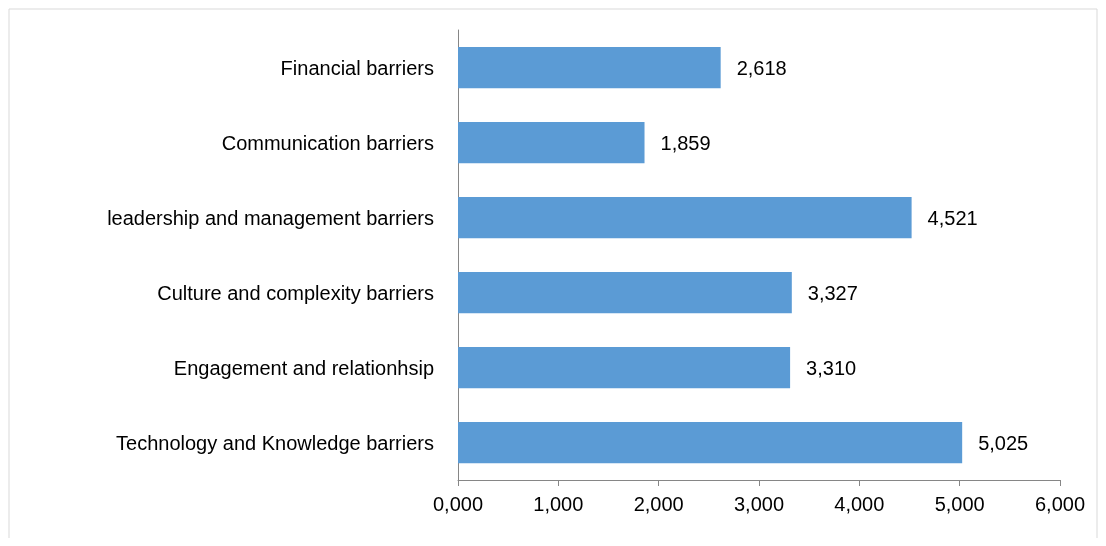  I want to click on x-tick-label: 5,000, so click(959, 504).